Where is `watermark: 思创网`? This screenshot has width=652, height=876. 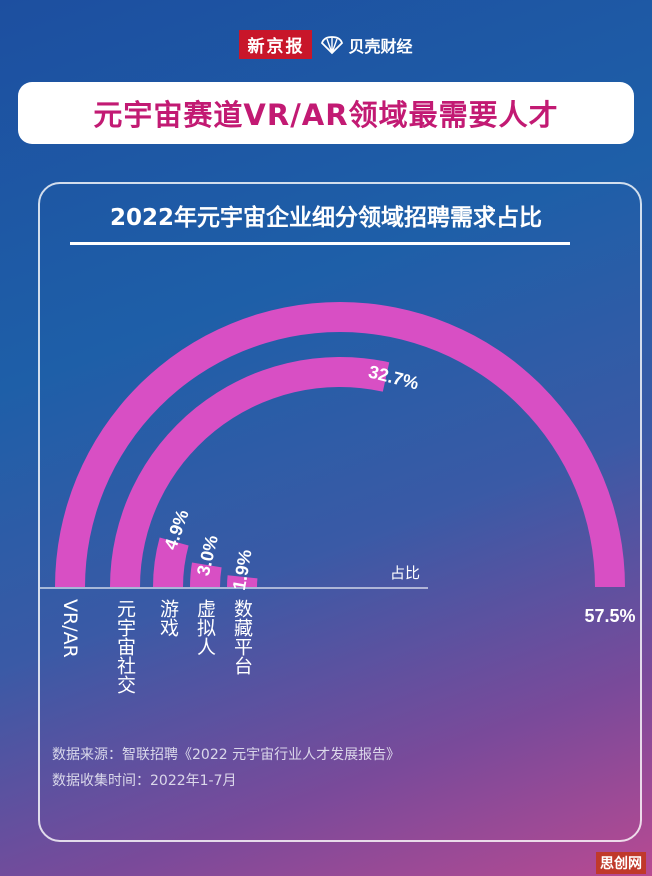
watermark: 思创网 is located at coordinates (621, 863).